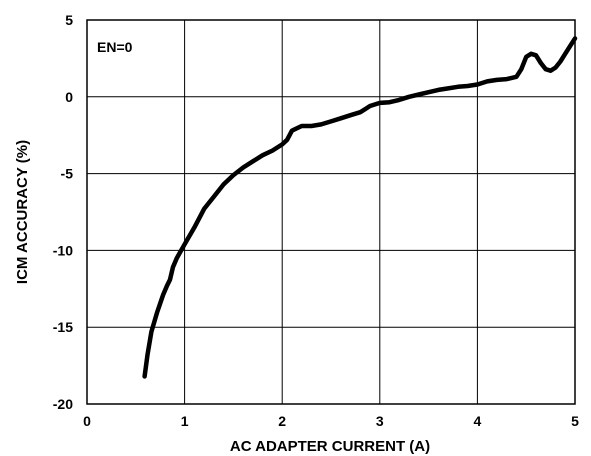  Describe the element at coordinates (330, 446) in the screenshot. I see `x-axis-title: AC ADAPTER CURRENT (A)` at that location.